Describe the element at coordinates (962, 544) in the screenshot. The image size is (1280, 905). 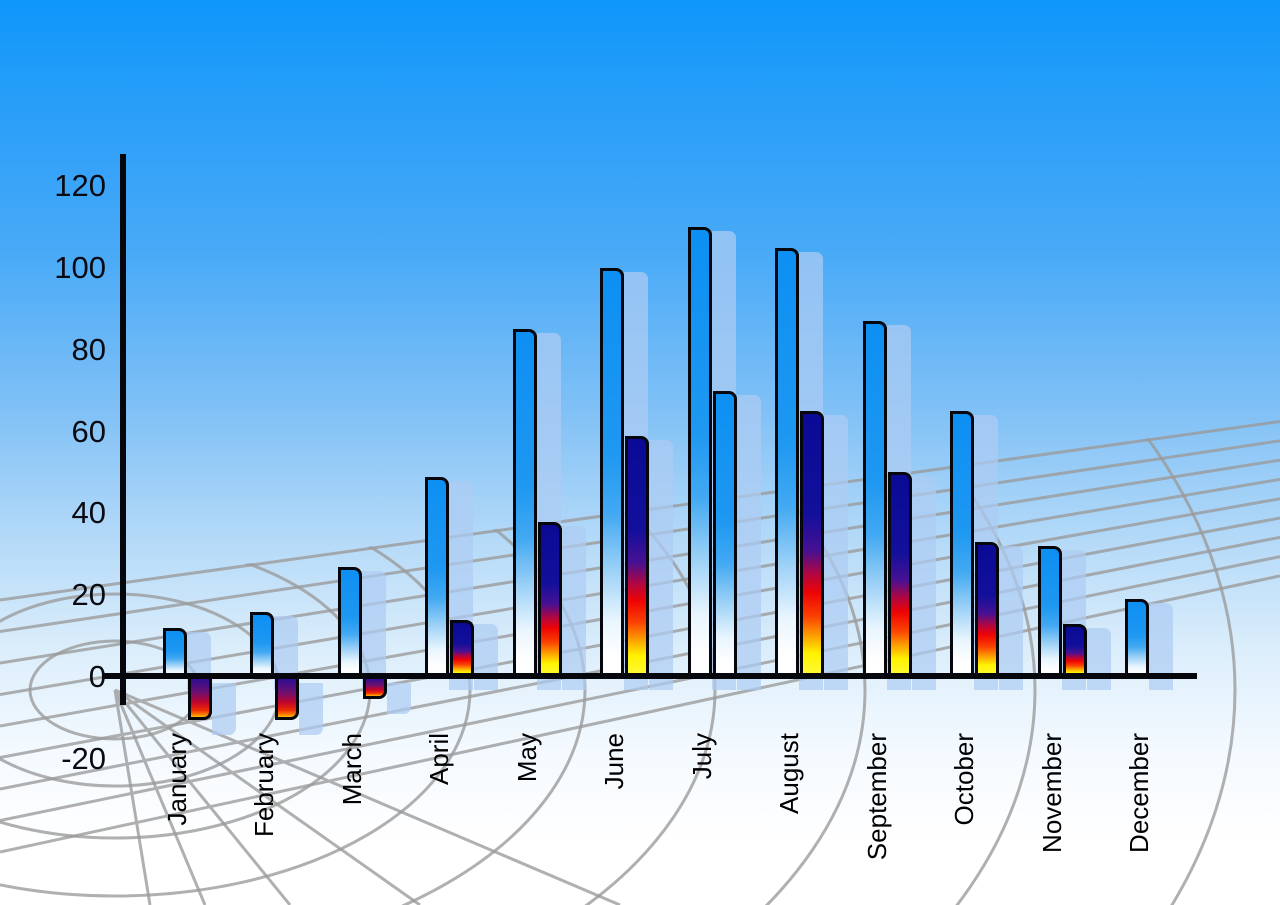
I see `bar-october-series1` at that location.